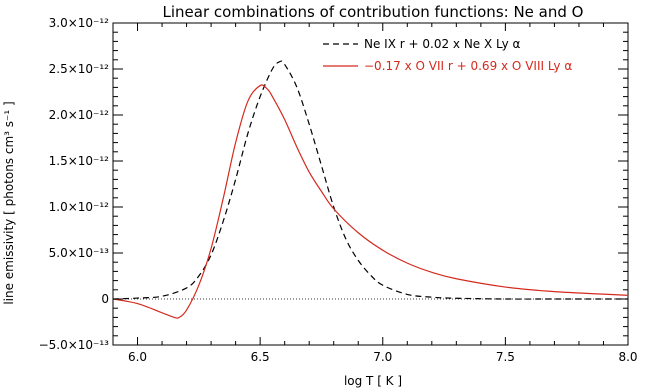 The height and width of the screenshot is (391, 659). I want to click on x-tick-label: 7.0, so click(382, 357).